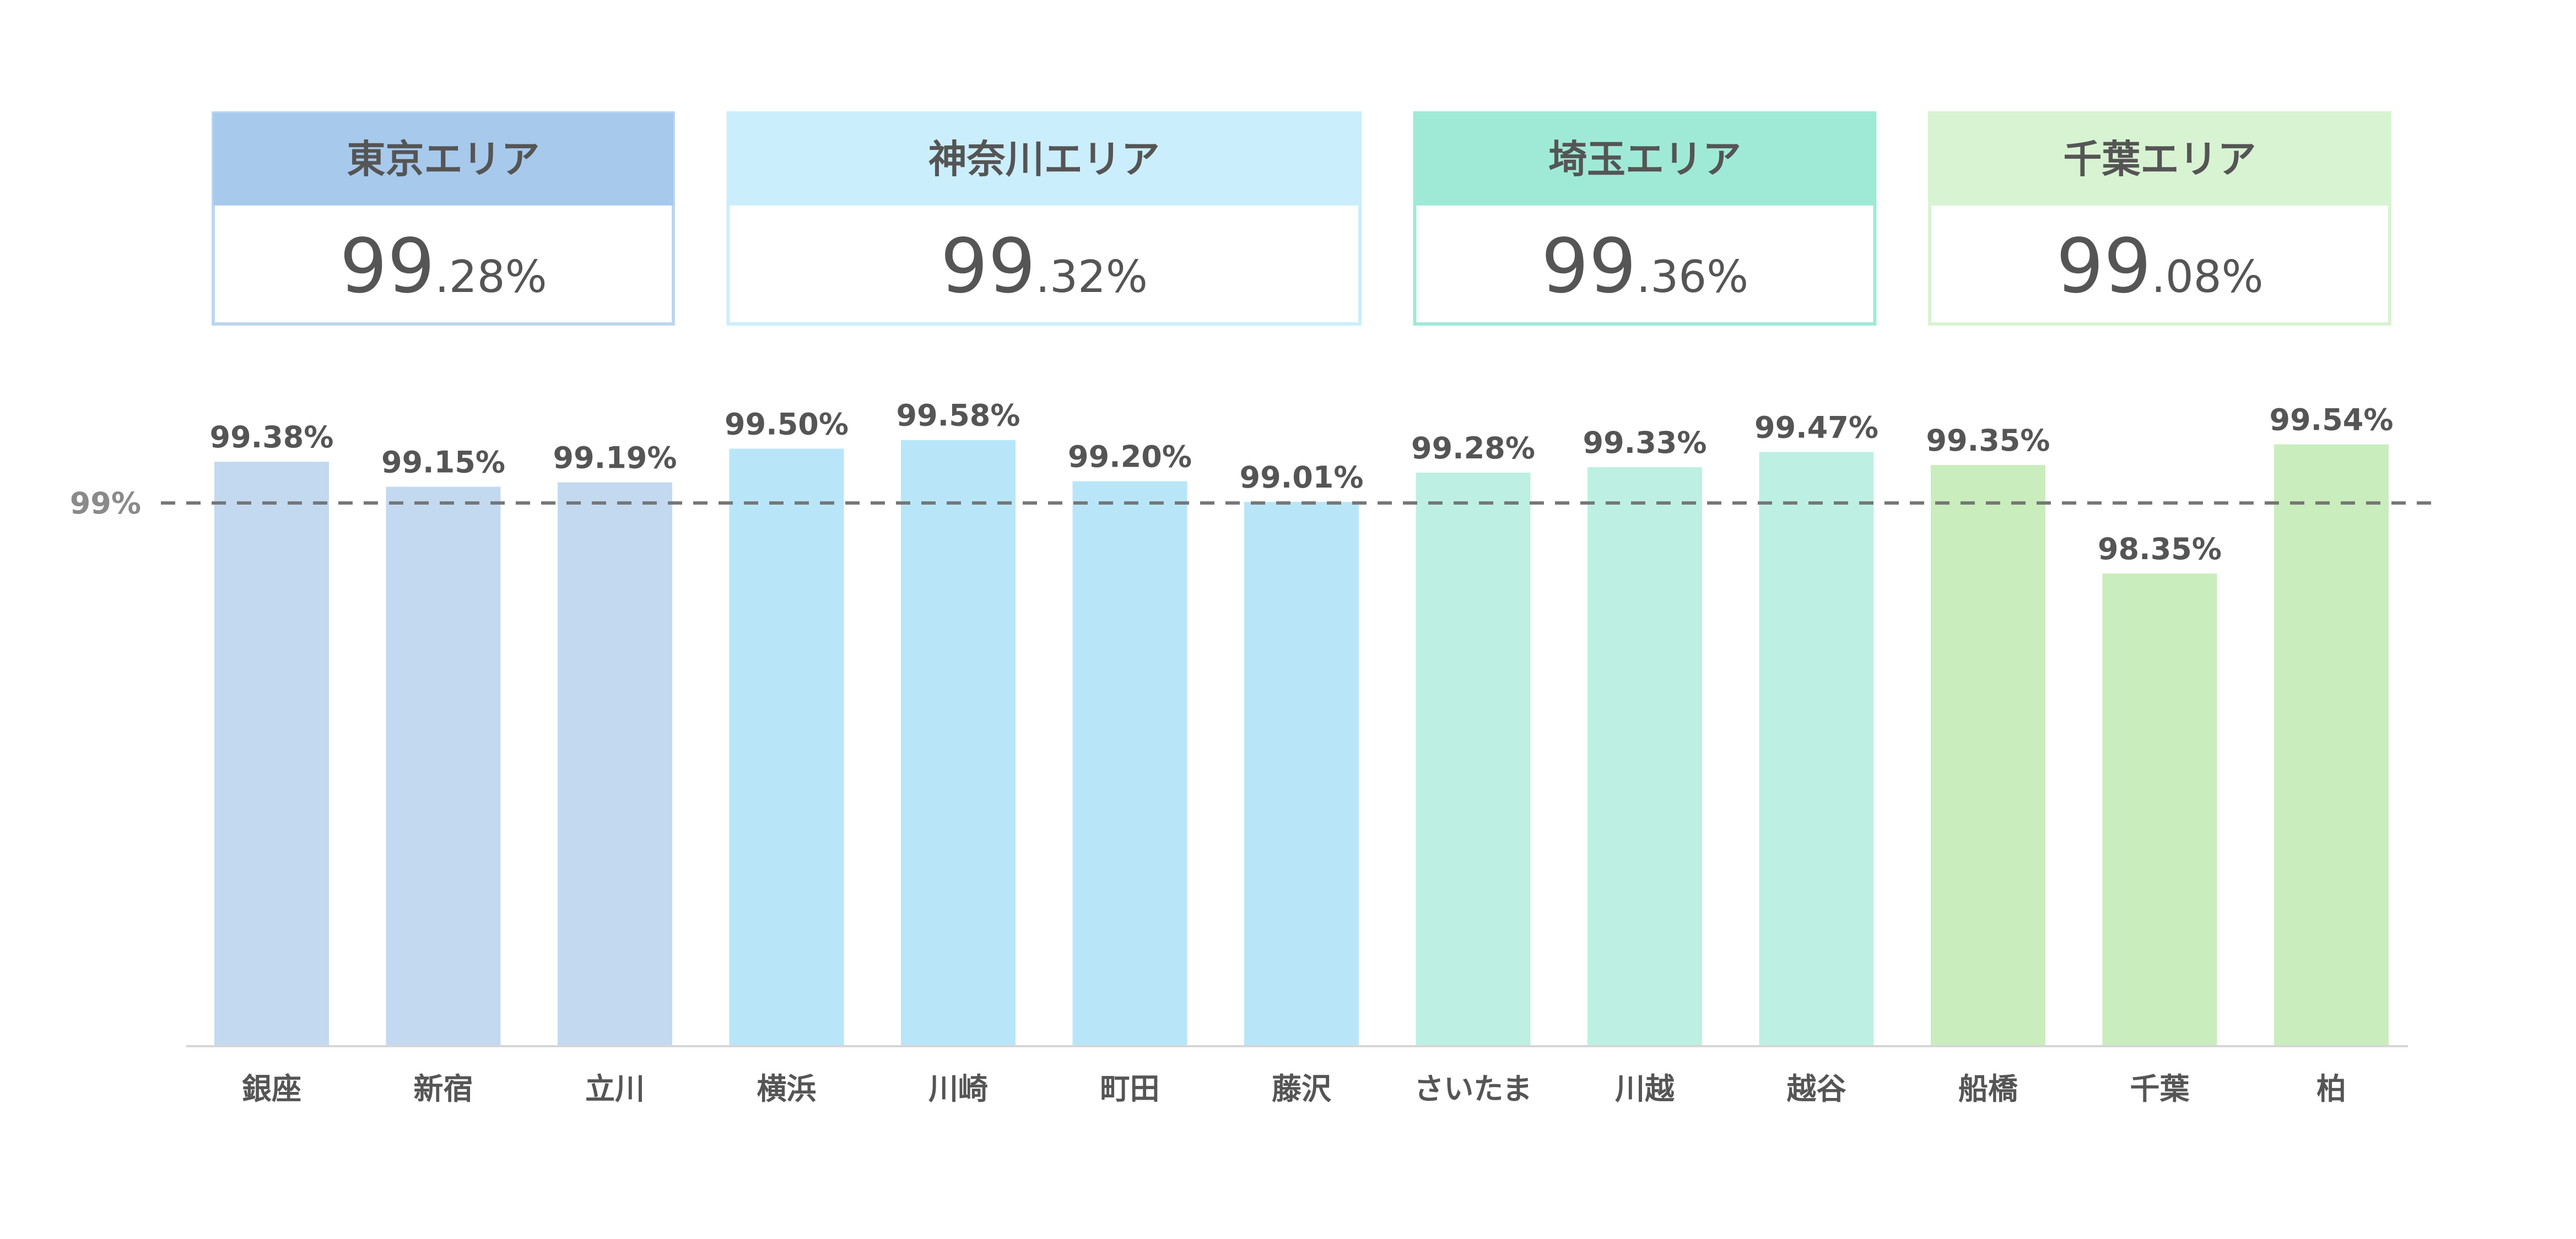  Describe the element at coordinates (615, 1089) in the screenshot. I see `category-label: 立川` at that location.